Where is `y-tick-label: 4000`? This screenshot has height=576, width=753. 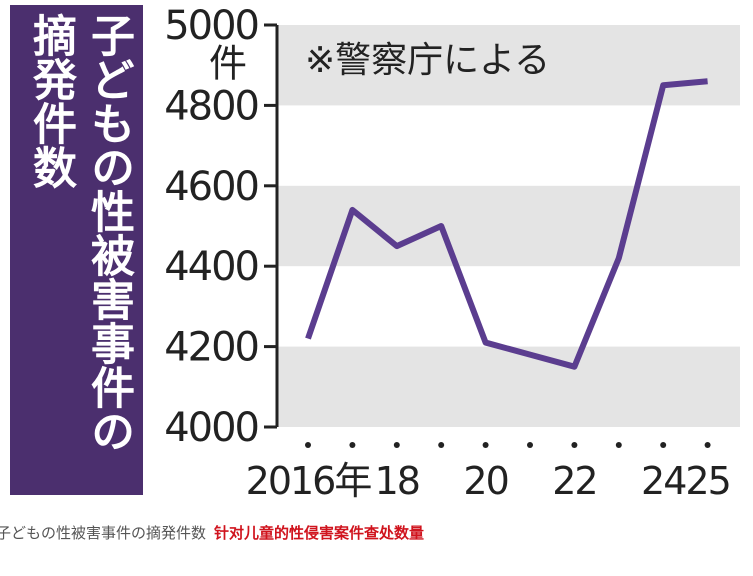
y-tick-label: 4000 is located at coordinates (211, 428).